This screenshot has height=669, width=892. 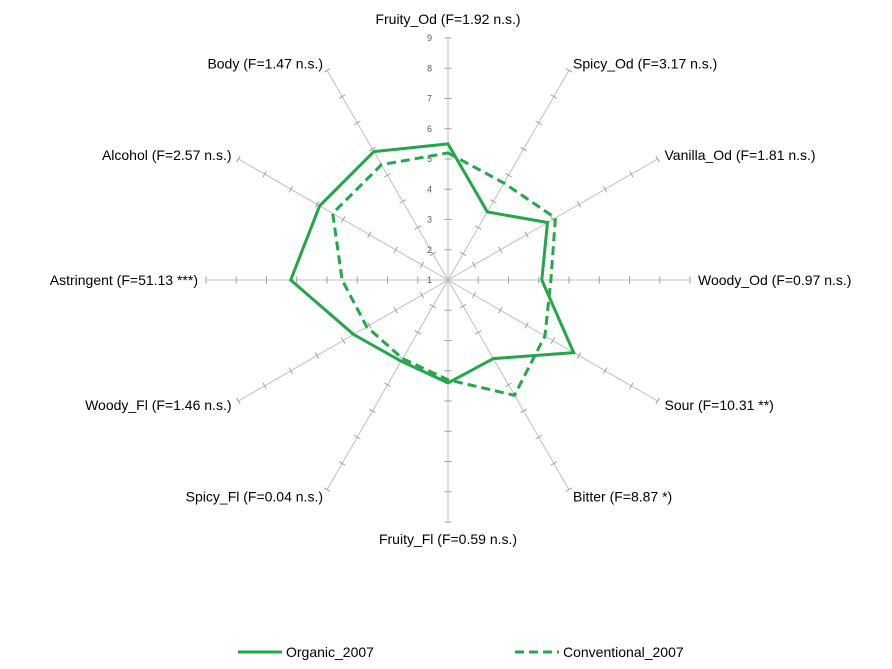 What do you see at coordinates (719, 405) in the screenshot?
I see `category-label: Sour (F=10.31 **)` at bounding box center [719, 405].